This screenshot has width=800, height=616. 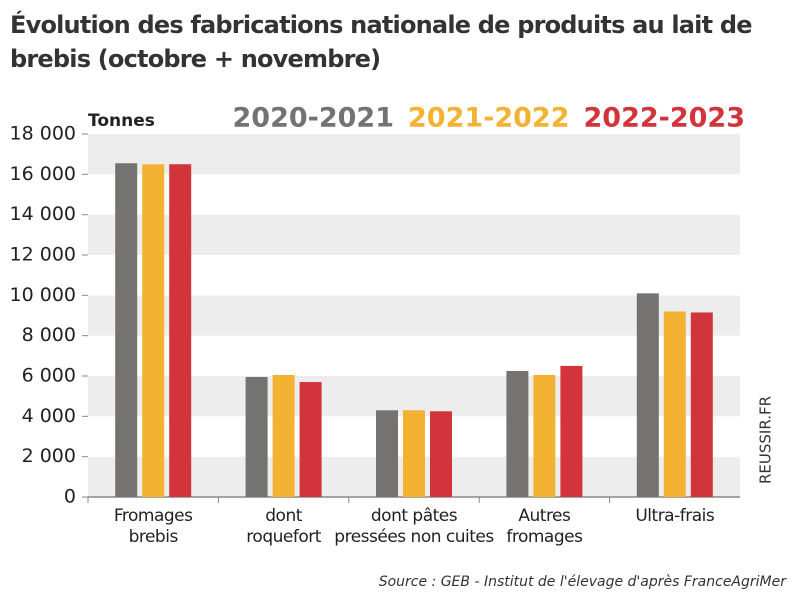 What do you see at coordinates (49, 456) in the screenshot?
I see `y-tick-label: 2 000` at bounding box center [49, 456].